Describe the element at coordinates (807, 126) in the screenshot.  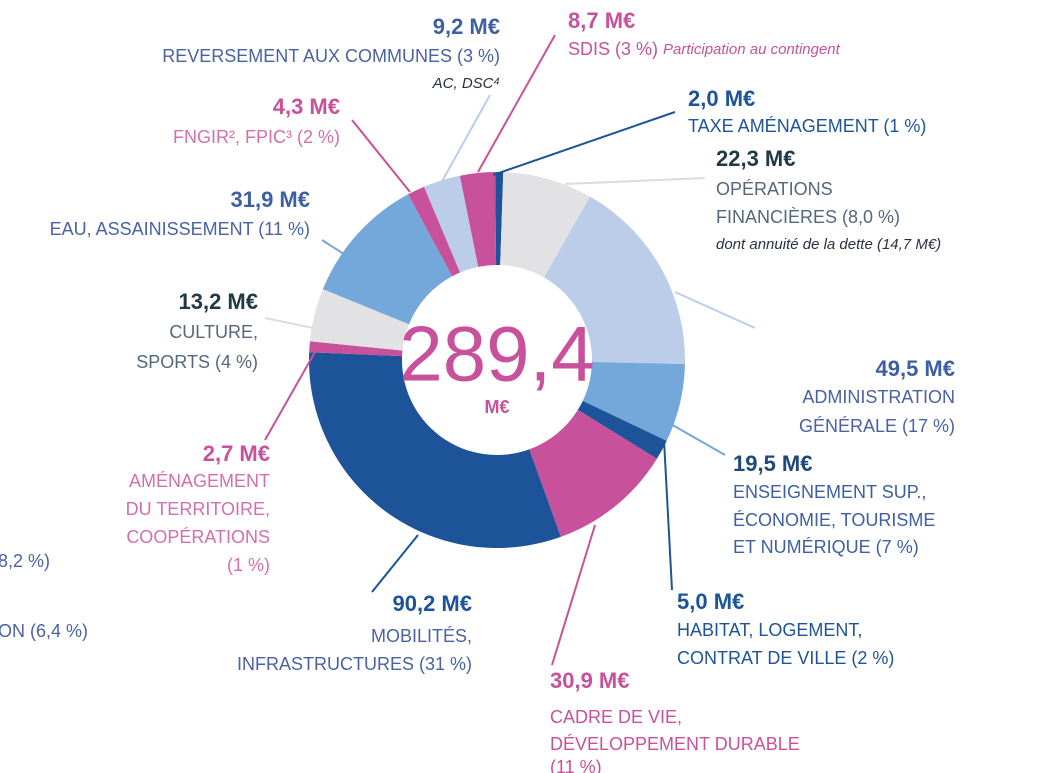
I see `category-label: TAXE AMÉNAGEMENT (1 %)` at that location.